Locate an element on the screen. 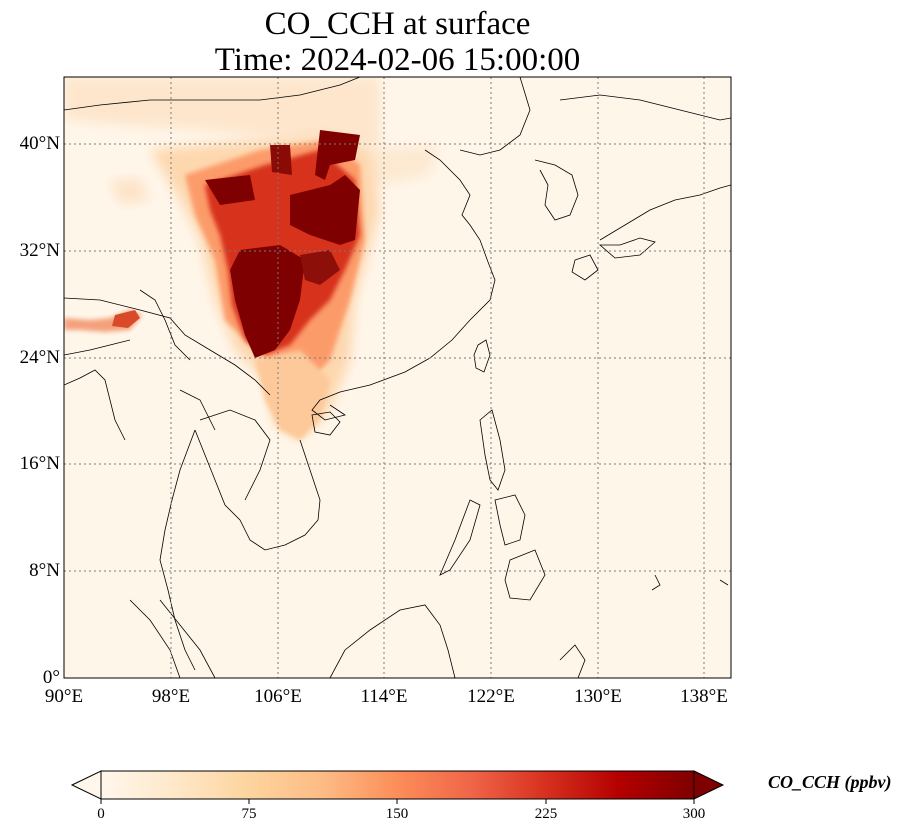  x-tick-label: 106°E is located at coordinates (278, 696).